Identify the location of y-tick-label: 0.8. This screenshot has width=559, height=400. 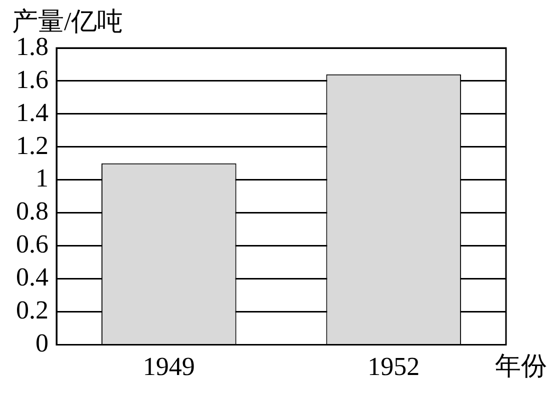
(32, 211).